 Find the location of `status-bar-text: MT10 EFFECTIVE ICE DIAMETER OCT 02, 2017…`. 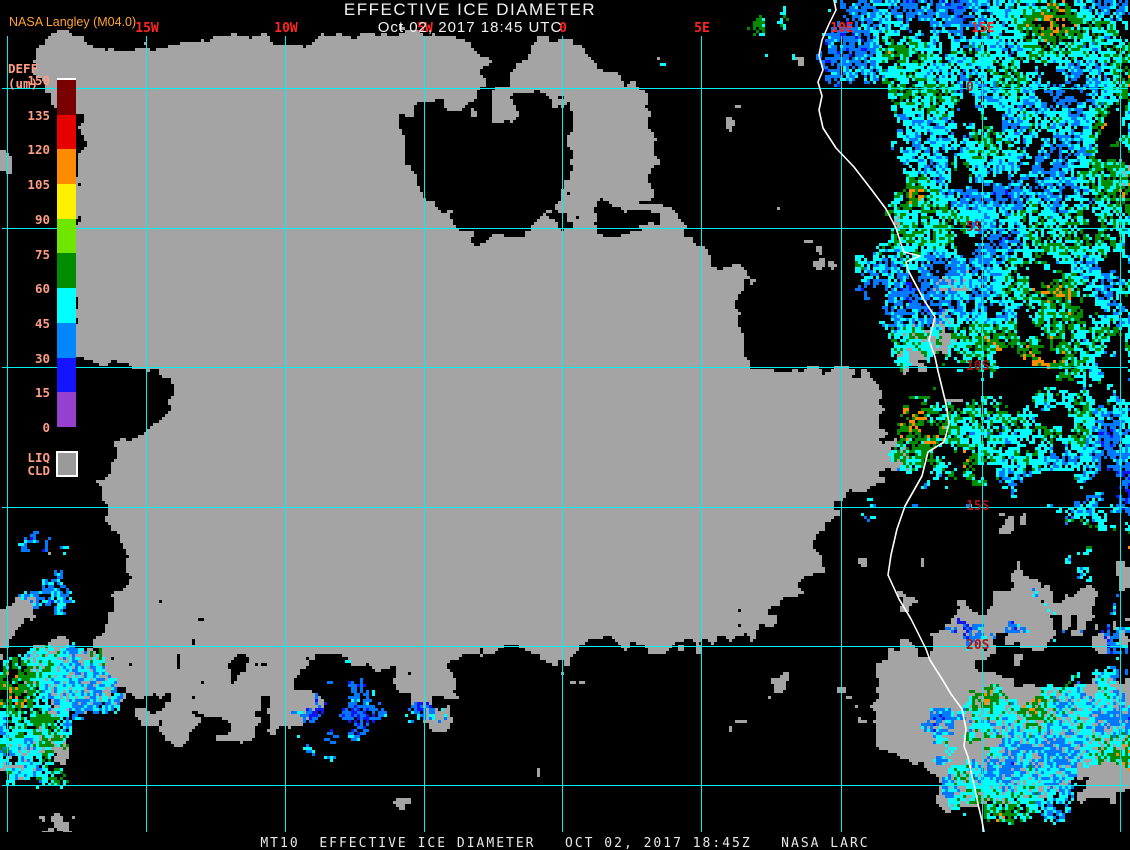

status-bar-text: MT10 EFFECTIVE ICE DIAMETER OCT 02, 2017… is located at coordinates (565, 843).